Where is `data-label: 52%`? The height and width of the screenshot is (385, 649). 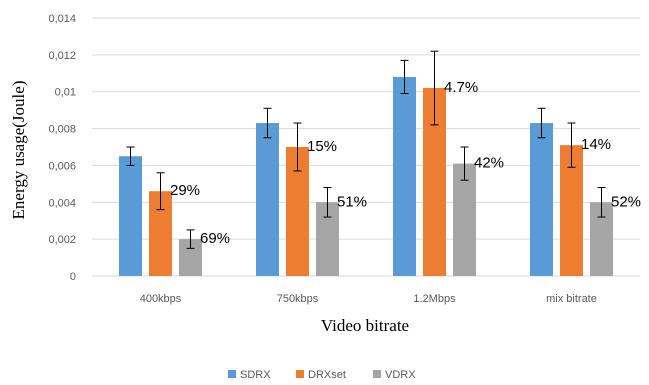 data-label: 52% is located at coordinates (626, 201).